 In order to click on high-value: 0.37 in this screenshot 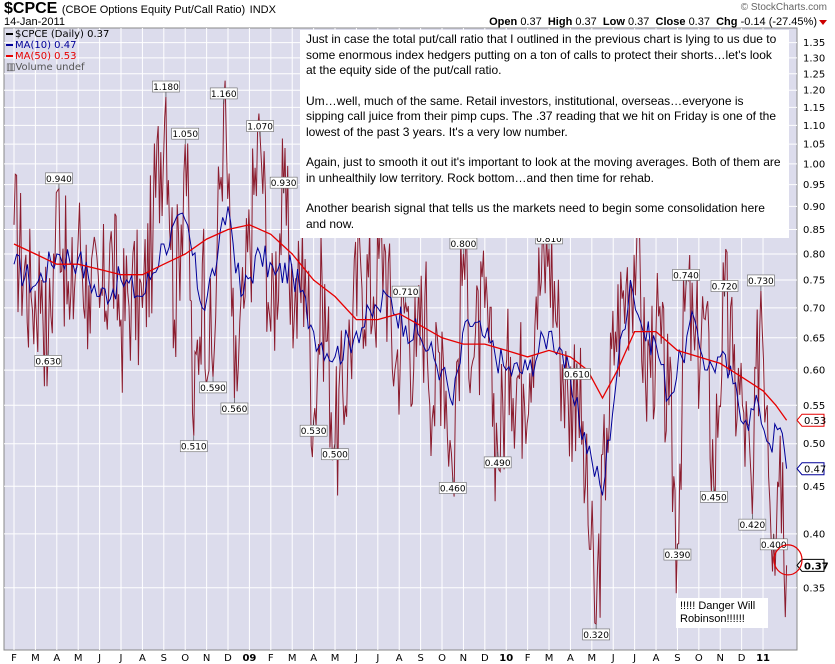, I will do `click(586, 22)`.